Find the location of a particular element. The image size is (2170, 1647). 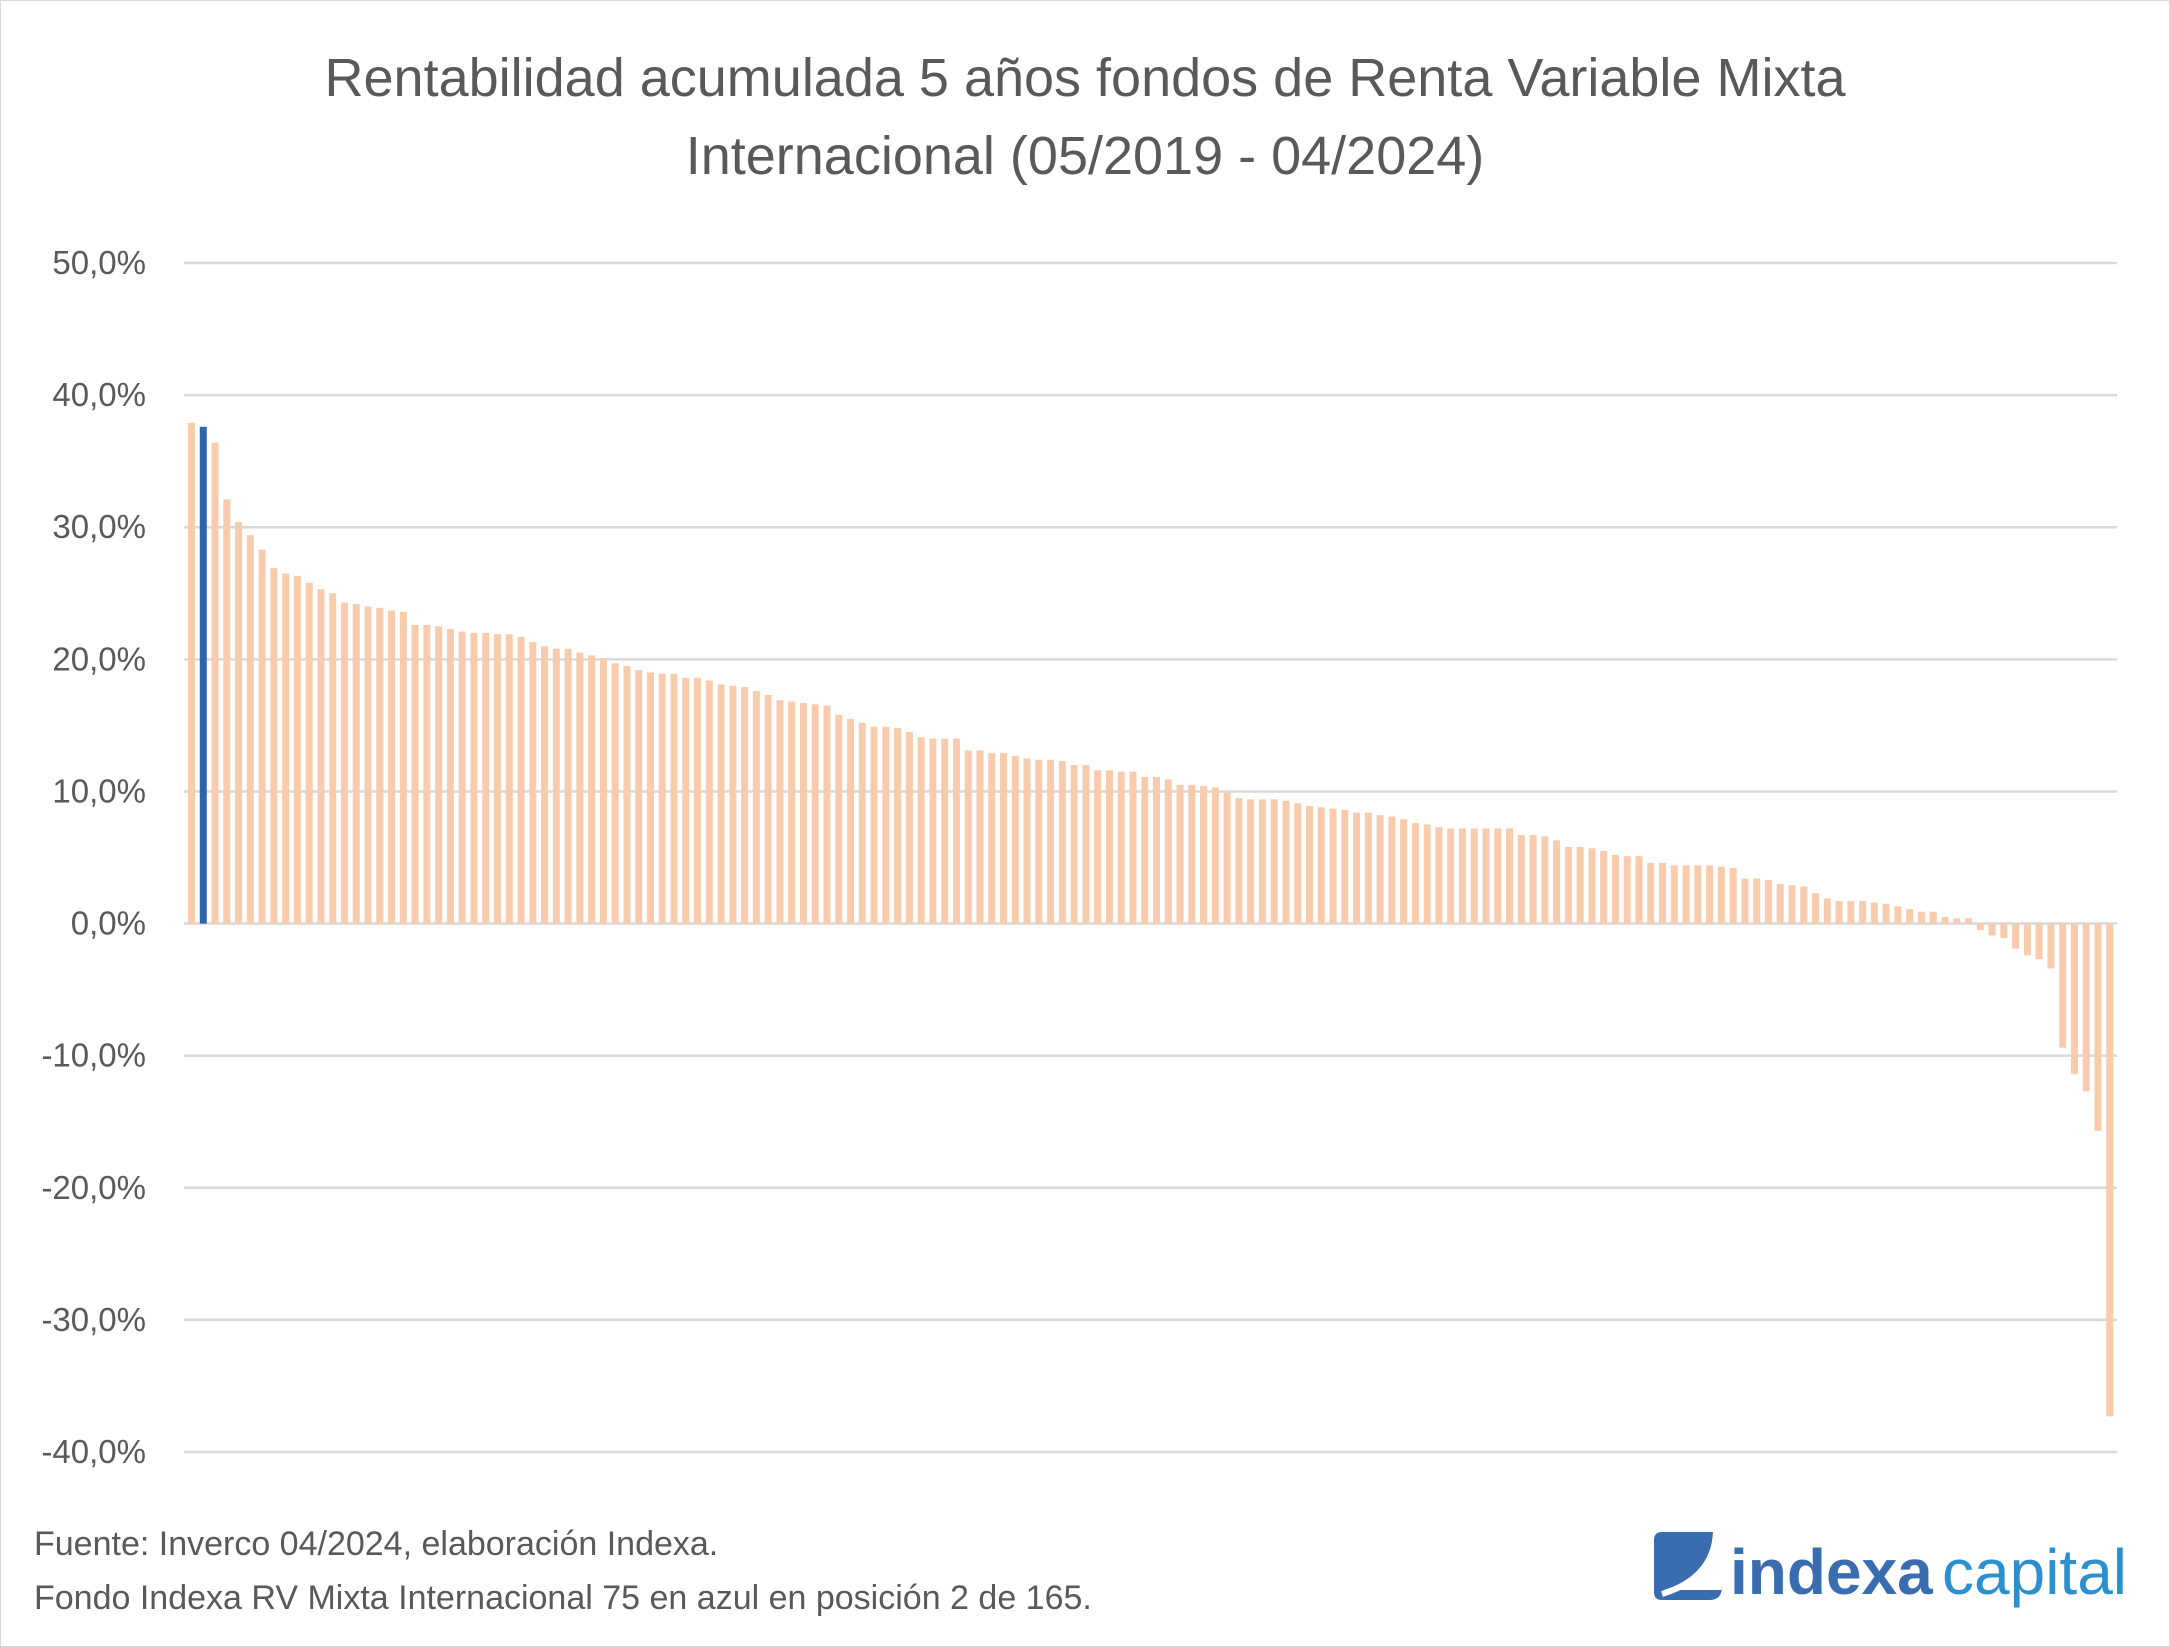

y-tick-label: 30,0% is located at coordinates (99, 526).